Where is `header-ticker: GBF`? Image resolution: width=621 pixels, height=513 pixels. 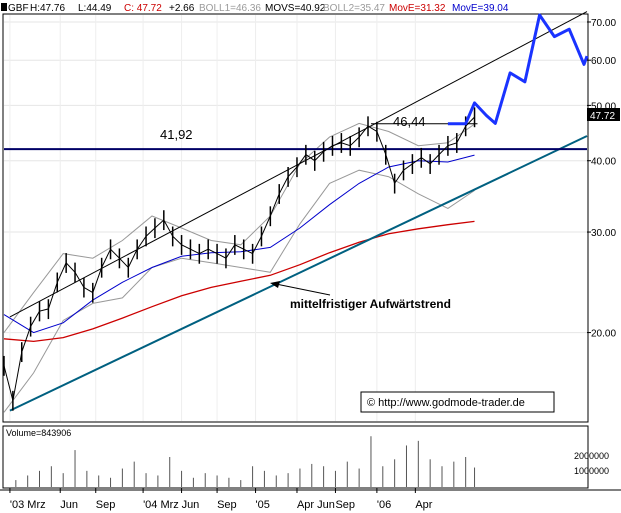 header-ticker: GBF is located at coordinates (18, 8).